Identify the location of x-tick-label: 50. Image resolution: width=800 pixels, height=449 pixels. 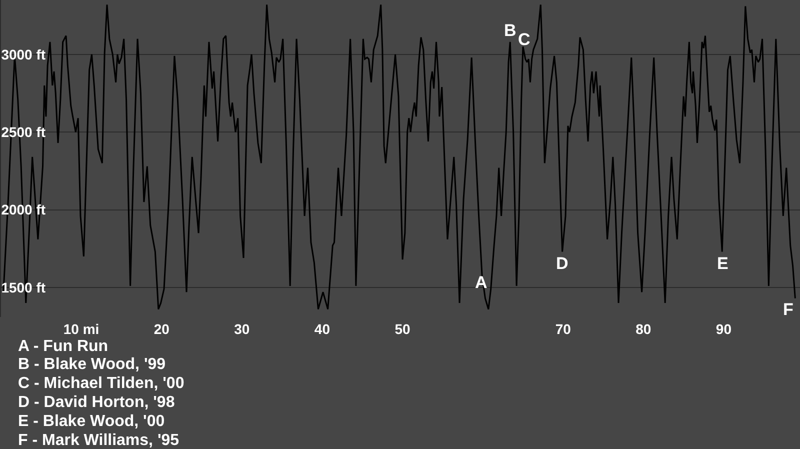
(402, 329).